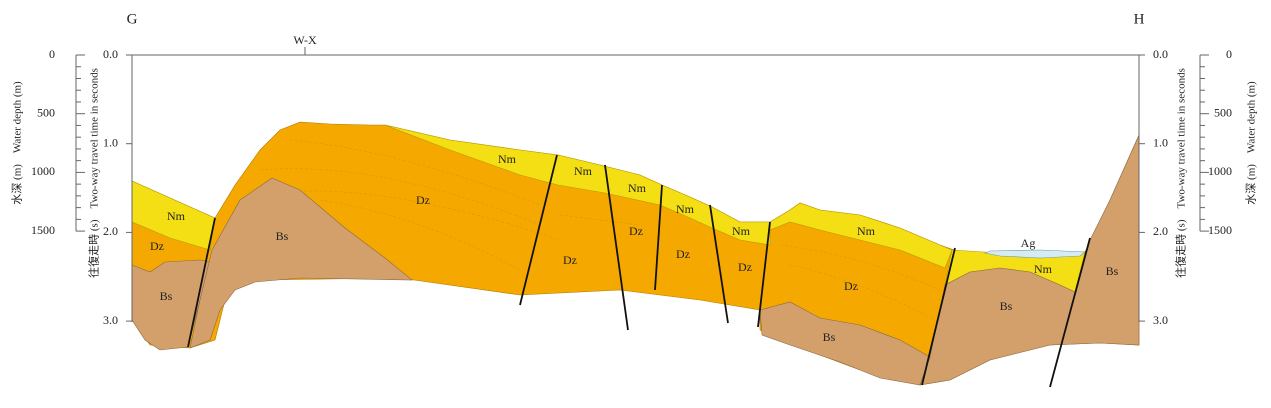 The width and height of the screenshot is (1271, 408). I want to click on end-label: G, so click(132, 19).